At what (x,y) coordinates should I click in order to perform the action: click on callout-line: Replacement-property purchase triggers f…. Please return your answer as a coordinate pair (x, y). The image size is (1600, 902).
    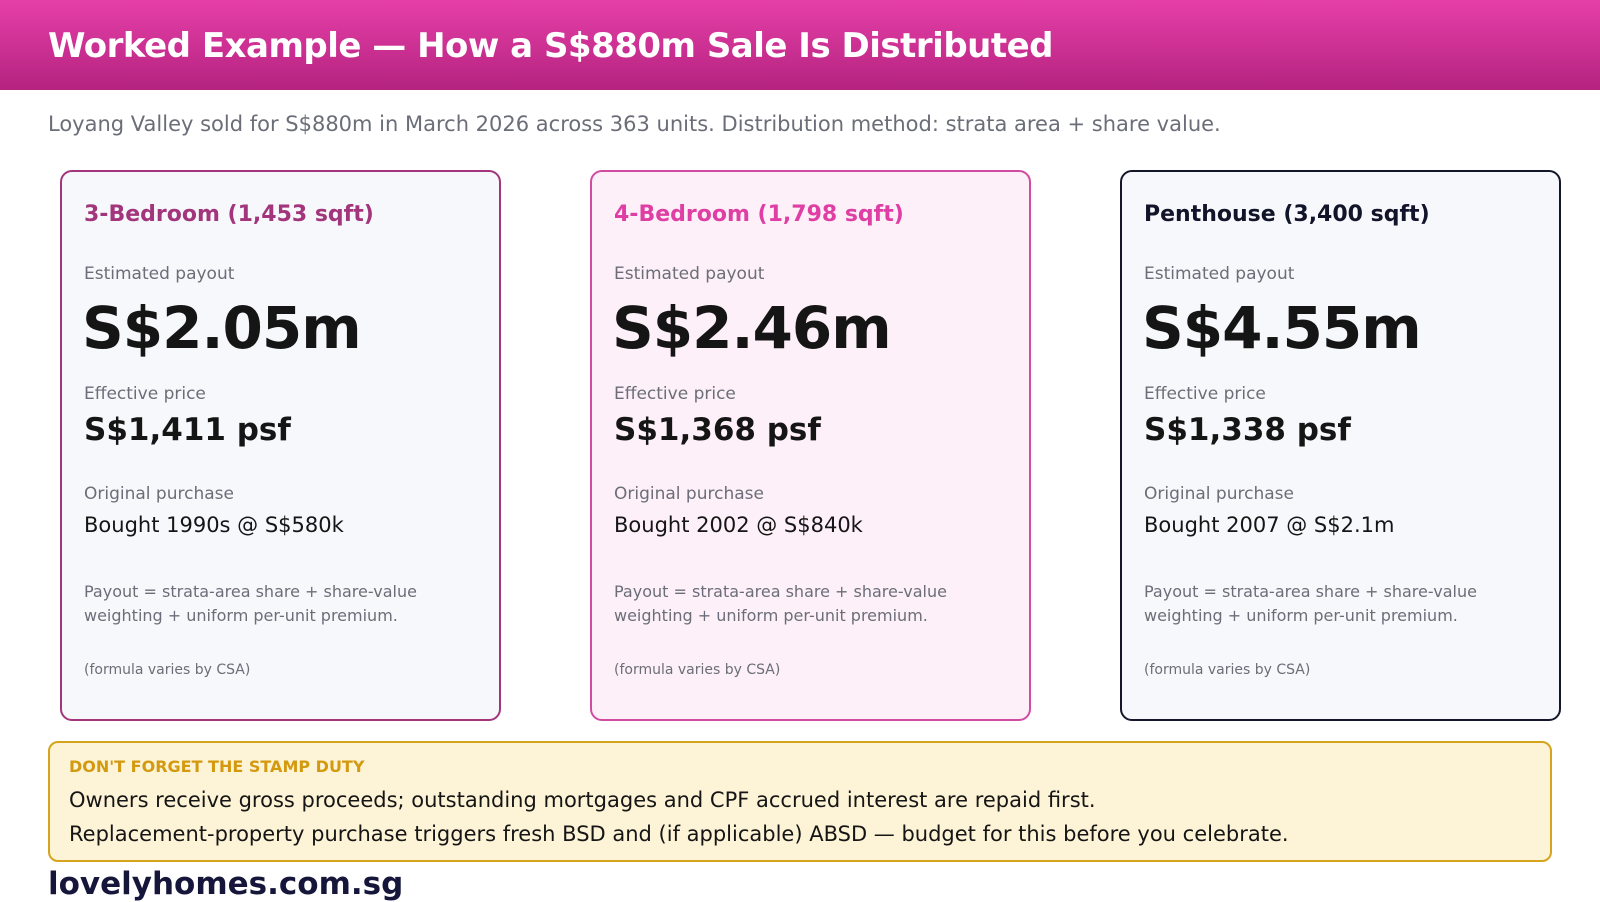
    Looking at the image, I should click on (679, 834).